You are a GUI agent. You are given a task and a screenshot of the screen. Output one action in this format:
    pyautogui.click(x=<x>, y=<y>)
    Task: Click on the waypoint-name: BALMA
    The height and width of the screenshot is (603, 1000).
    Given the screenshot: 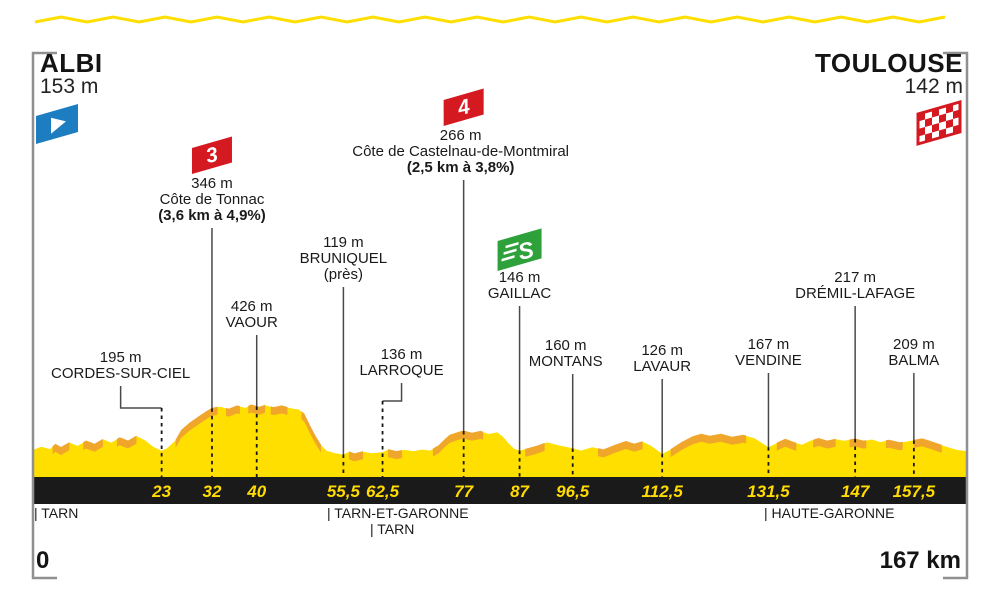 What is the action you would take?
    pyautogui.click(x=914, y=360)
    